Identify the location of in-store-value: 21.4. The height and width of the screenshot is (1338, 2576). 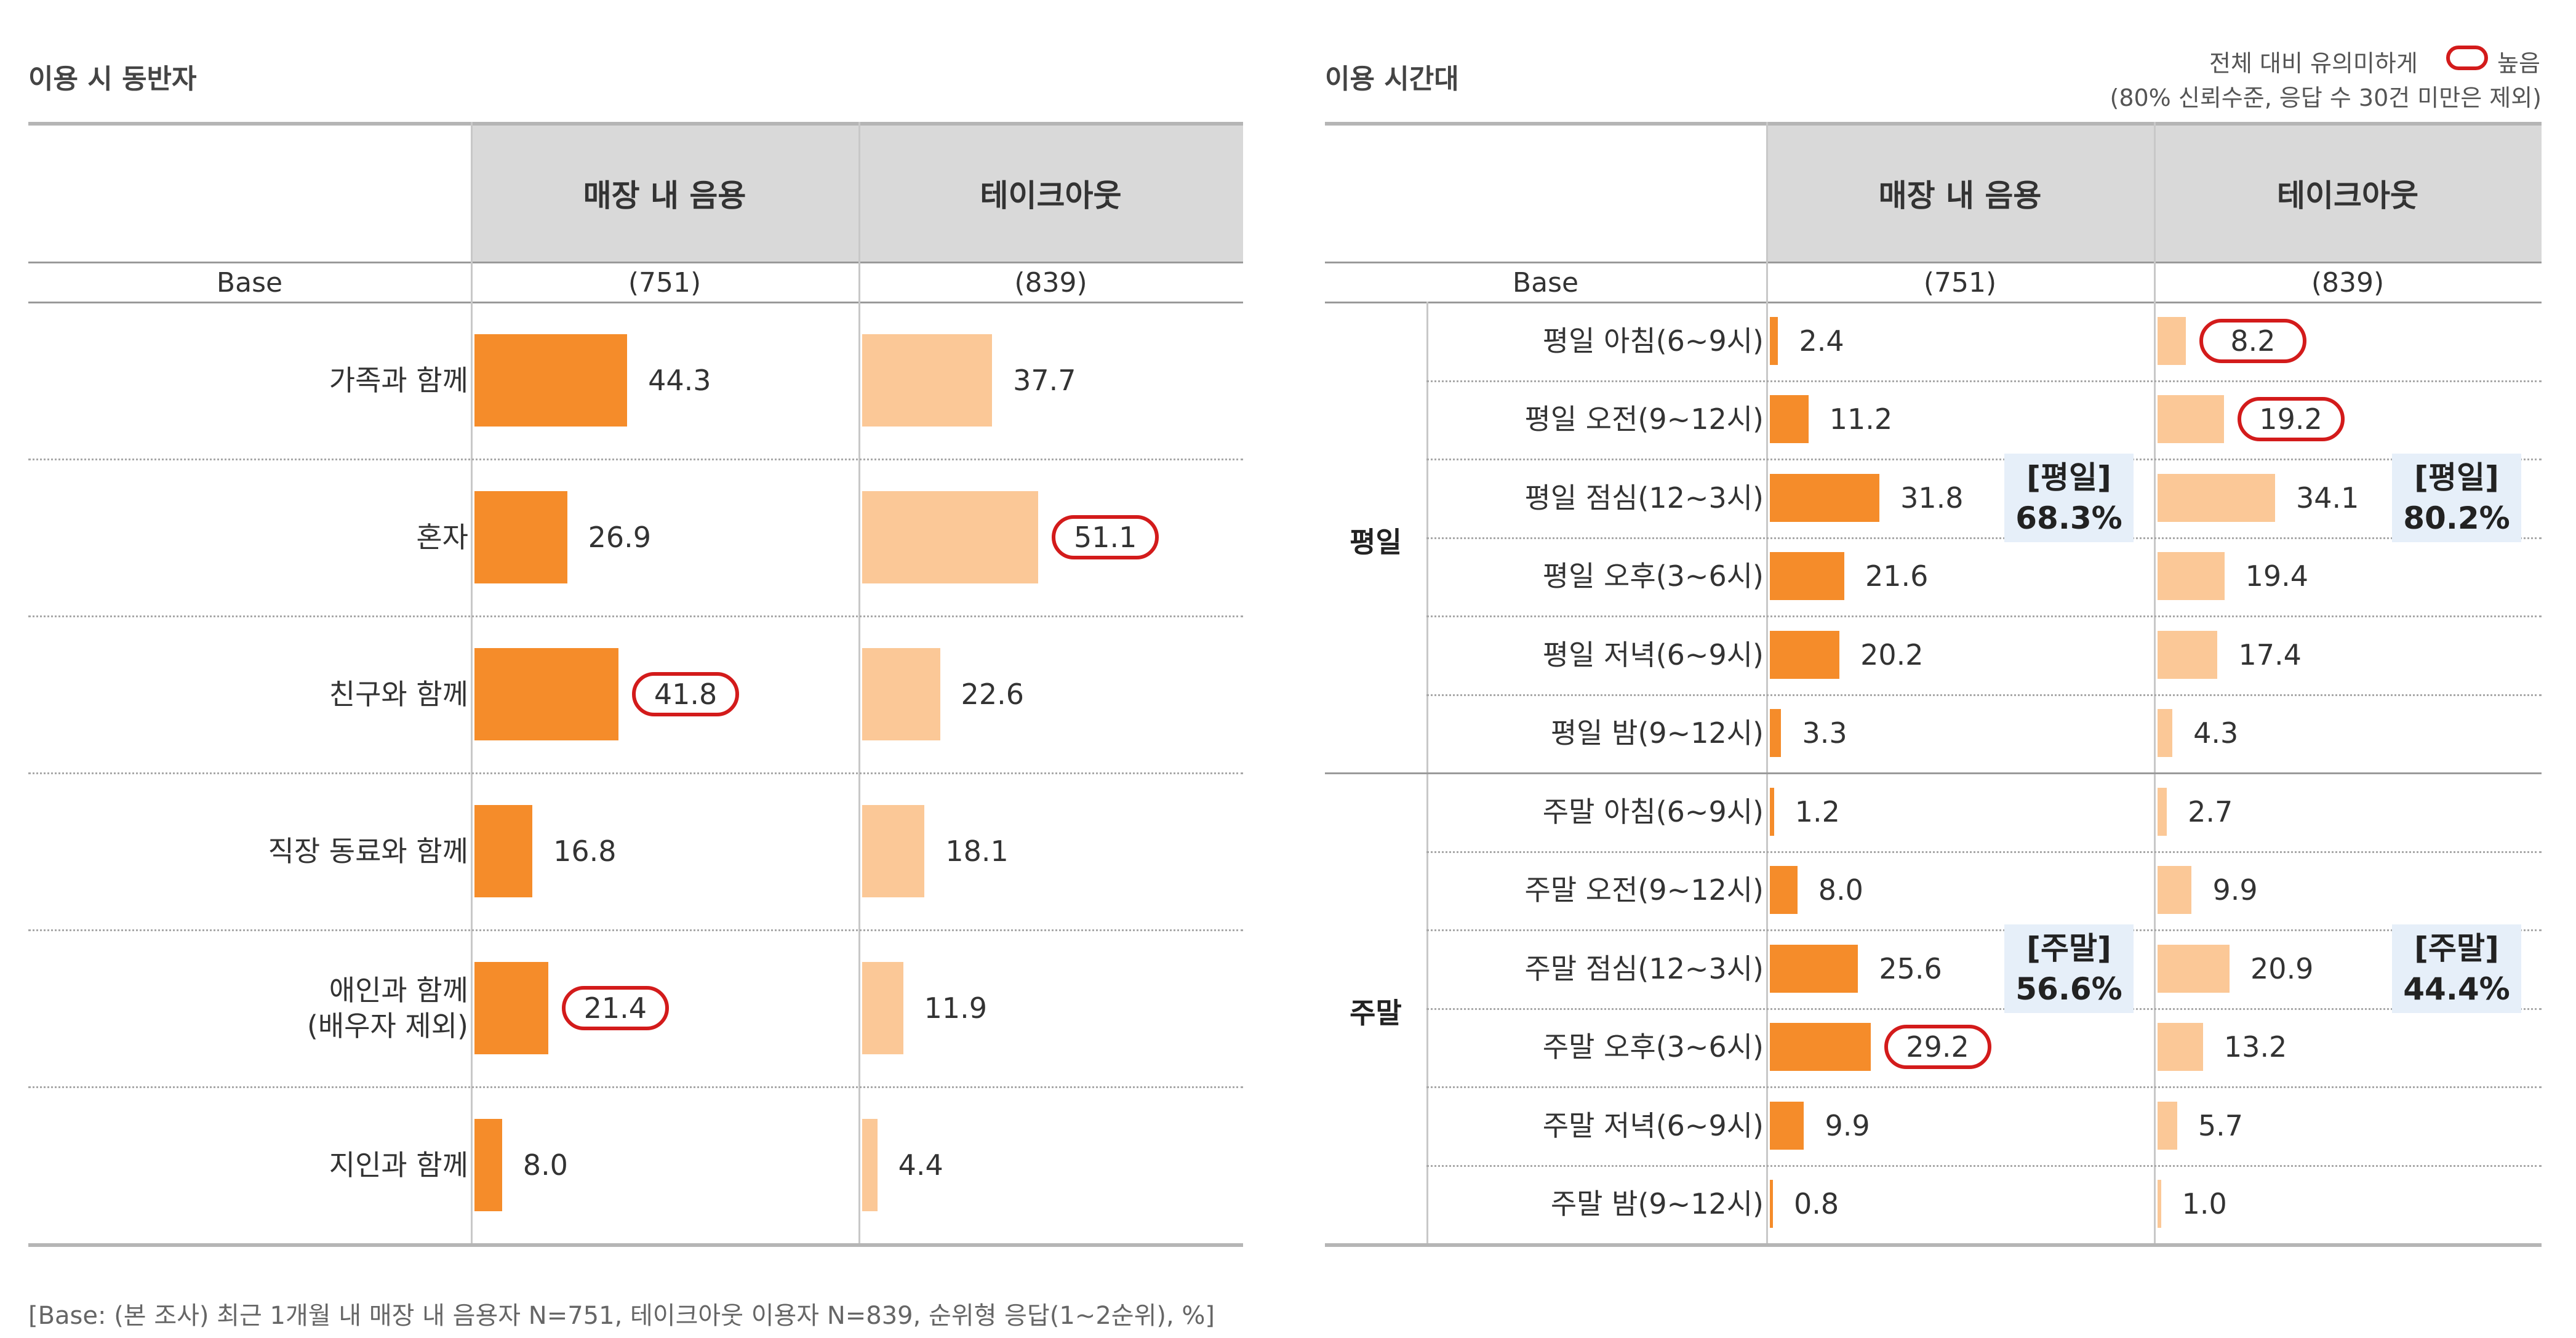
(615, 1008).